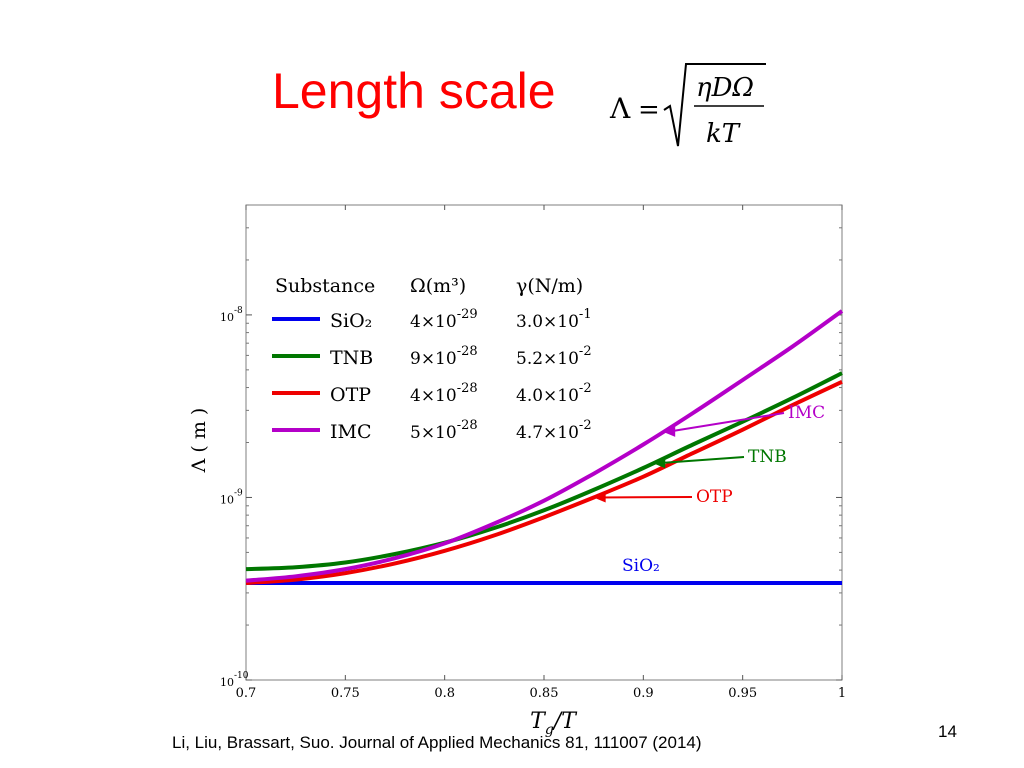 This screenshot has width=1024, height=768. What do you see at coordinates (231, 497) in the screenshot?
I see `y-tick-label: 10⁻⁹` at bounding box center [231, 497].